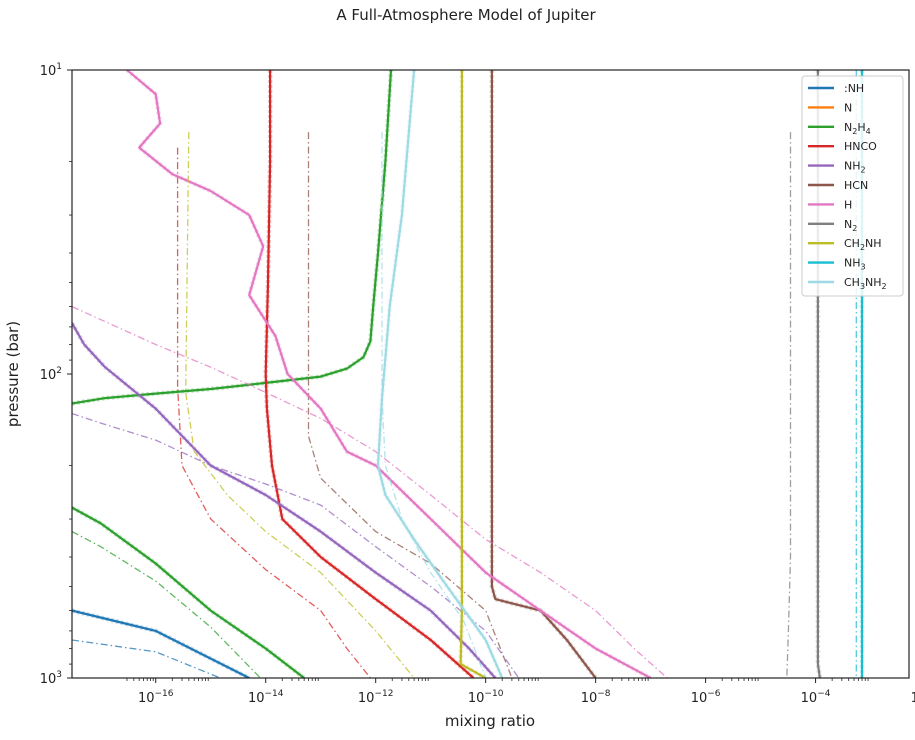 Image resolution: width=915 pixels, height=740 pixels. What do you see at coordinates (855, 167) in the screenshot?
I see `legend-label: NH2` at bounding box center [855, 167].